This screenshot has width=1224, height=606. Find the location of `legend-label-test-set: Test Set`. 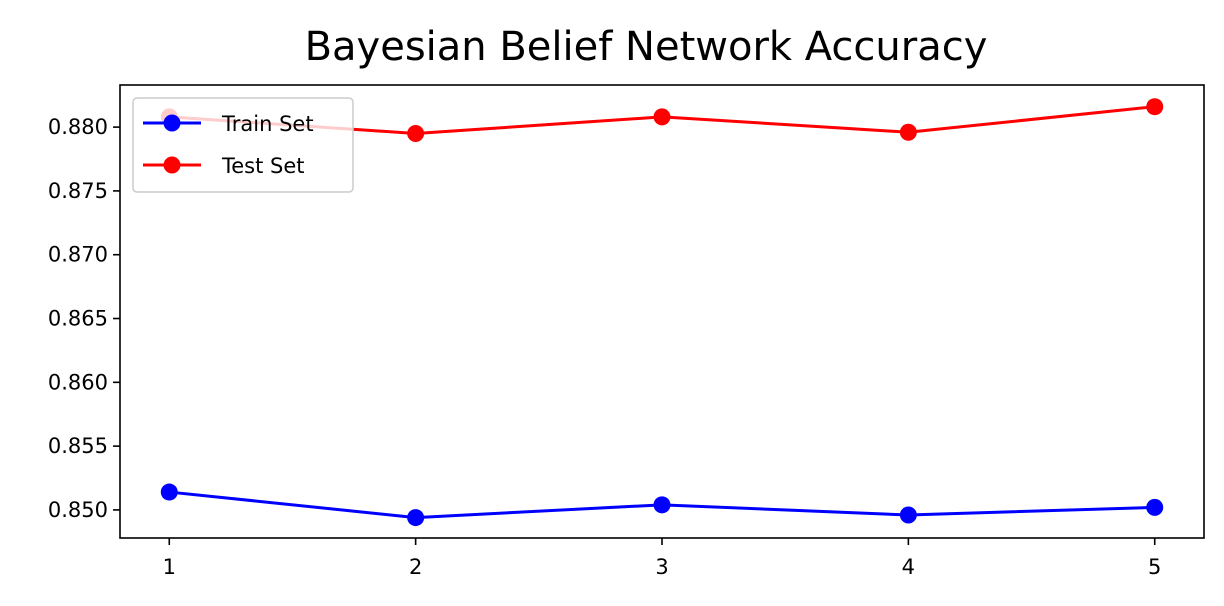

legend-label-test-set: Test Set is located at coordinates (263, 166).